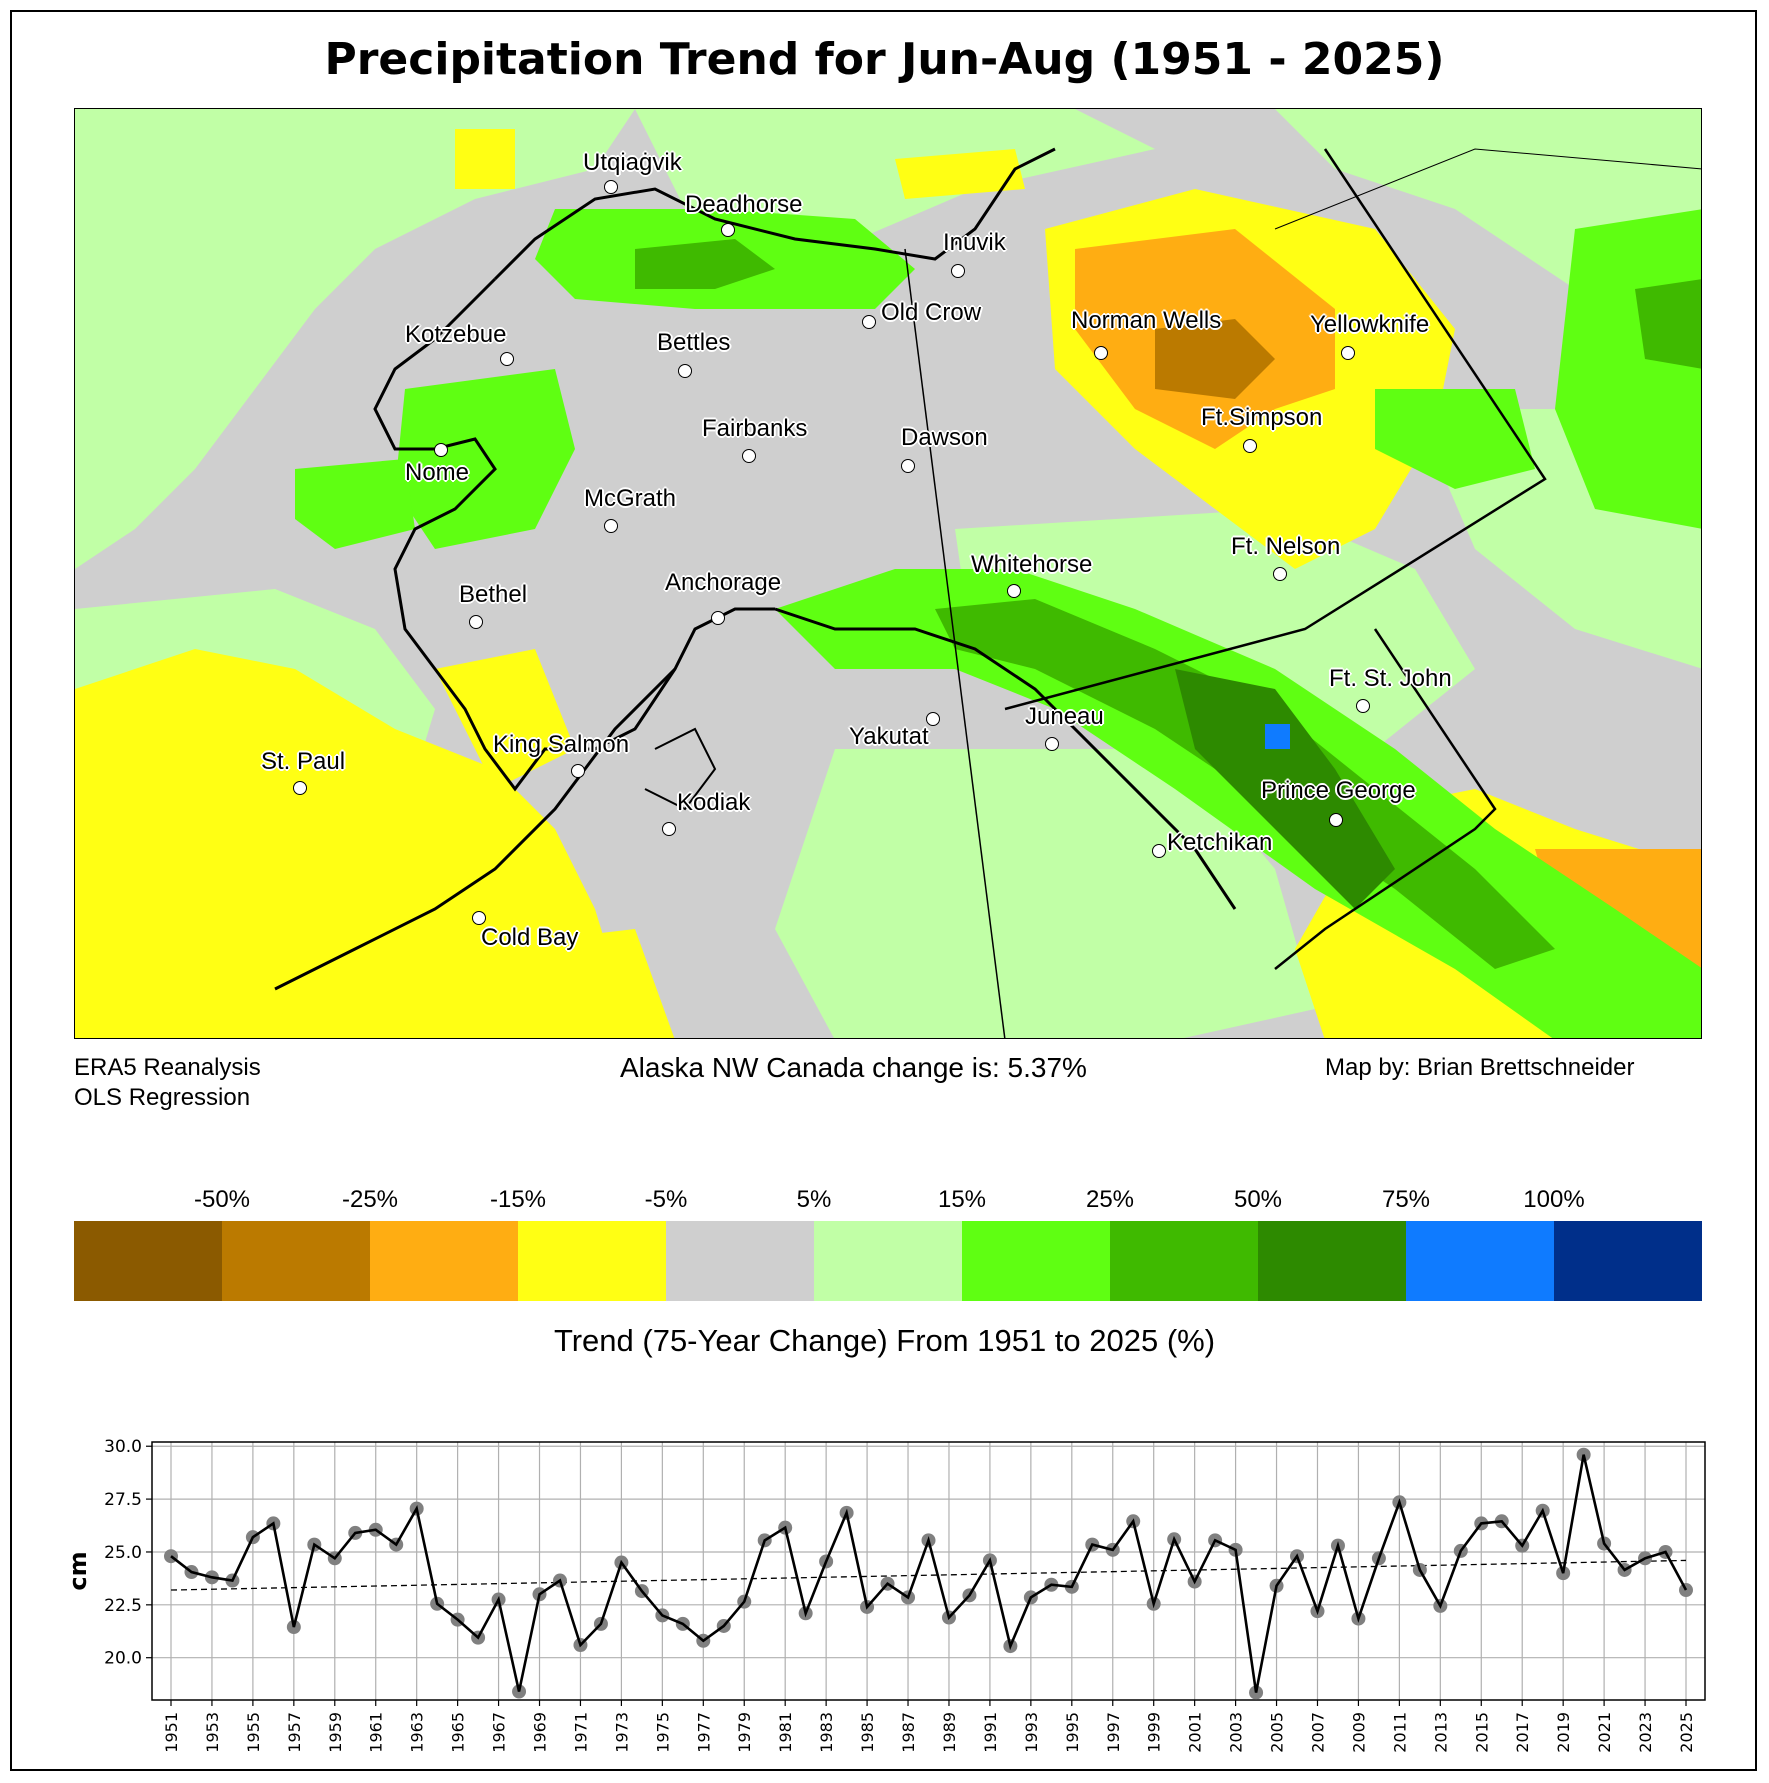 The height and width of the screenshot is (1783, 1769). I want to click on x-tick-label: 1999, so click(1154, 1732).